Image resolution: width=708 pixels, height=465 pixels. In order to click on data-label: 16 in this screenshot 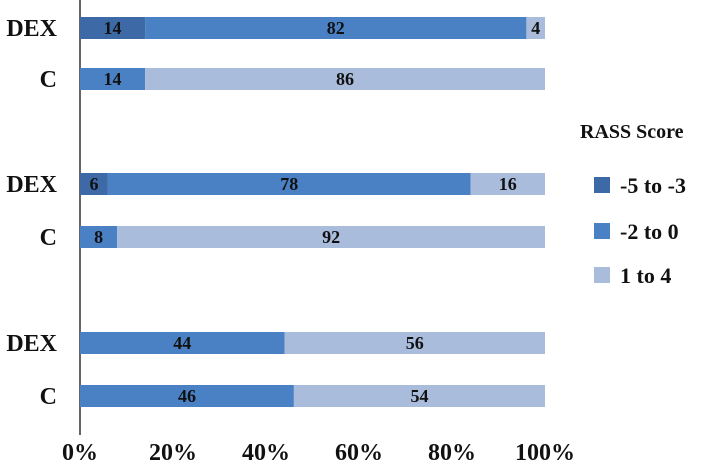, I will do `click(508, 184)`.